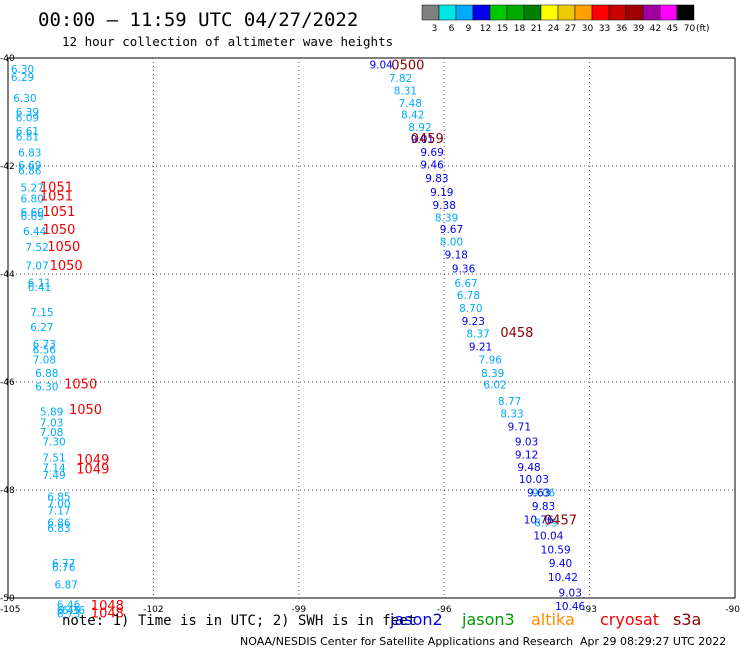 The image size is (740, 650). What do you see at coordinates (419, 128) in the screenshot?
I see `wave-height-point: 8.92` at bounding box center [419, 128].